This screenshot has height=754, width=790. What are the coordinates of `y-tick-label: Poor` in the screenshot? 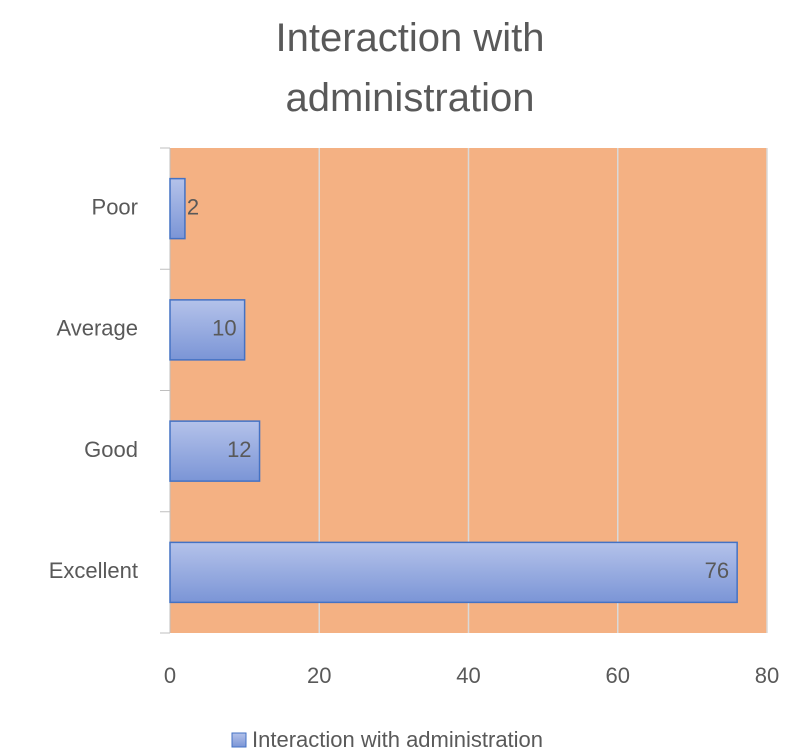 It's located at (115, 206).